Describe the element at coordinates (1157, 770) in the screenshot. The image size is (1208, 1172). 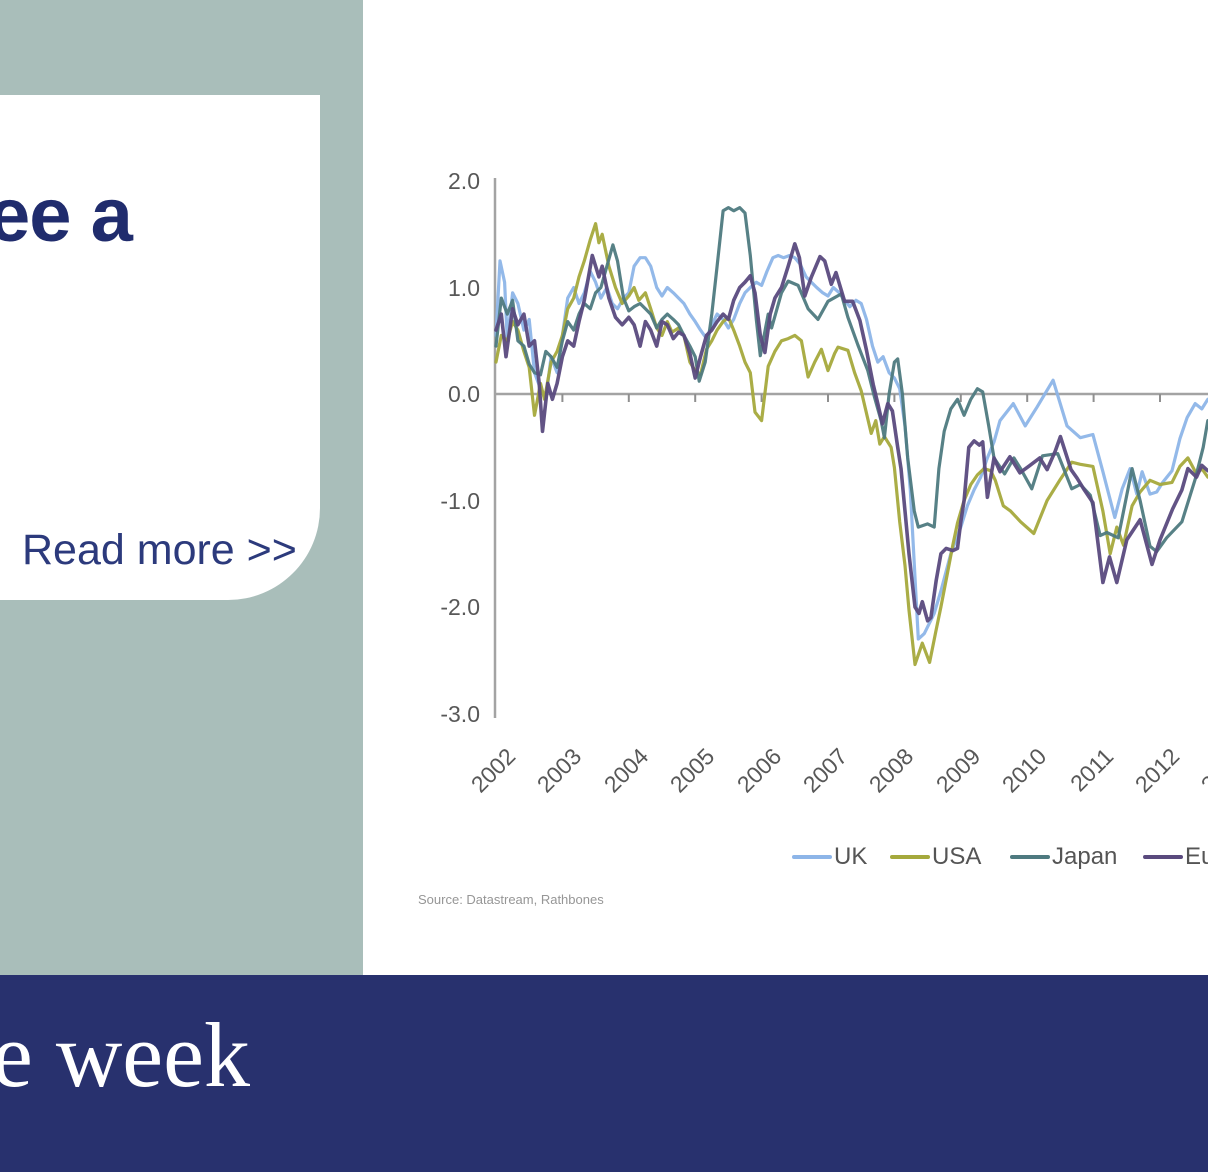
I see `x-tick-label: 2012` at that location.